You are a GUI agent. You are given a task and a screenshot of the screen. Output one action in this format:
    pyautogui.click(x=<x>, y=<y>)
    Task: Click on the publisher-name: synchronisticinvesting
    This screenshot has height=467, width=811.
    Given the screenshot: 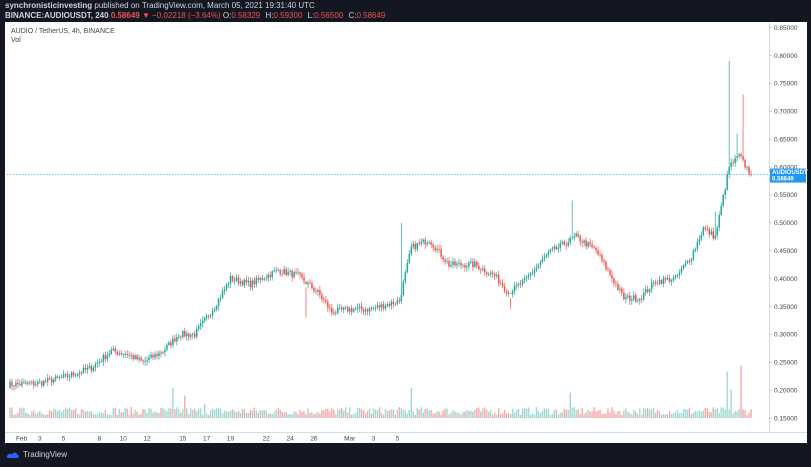 What is the action you would take?
    pyautogui.click(x=49, y=5)
    